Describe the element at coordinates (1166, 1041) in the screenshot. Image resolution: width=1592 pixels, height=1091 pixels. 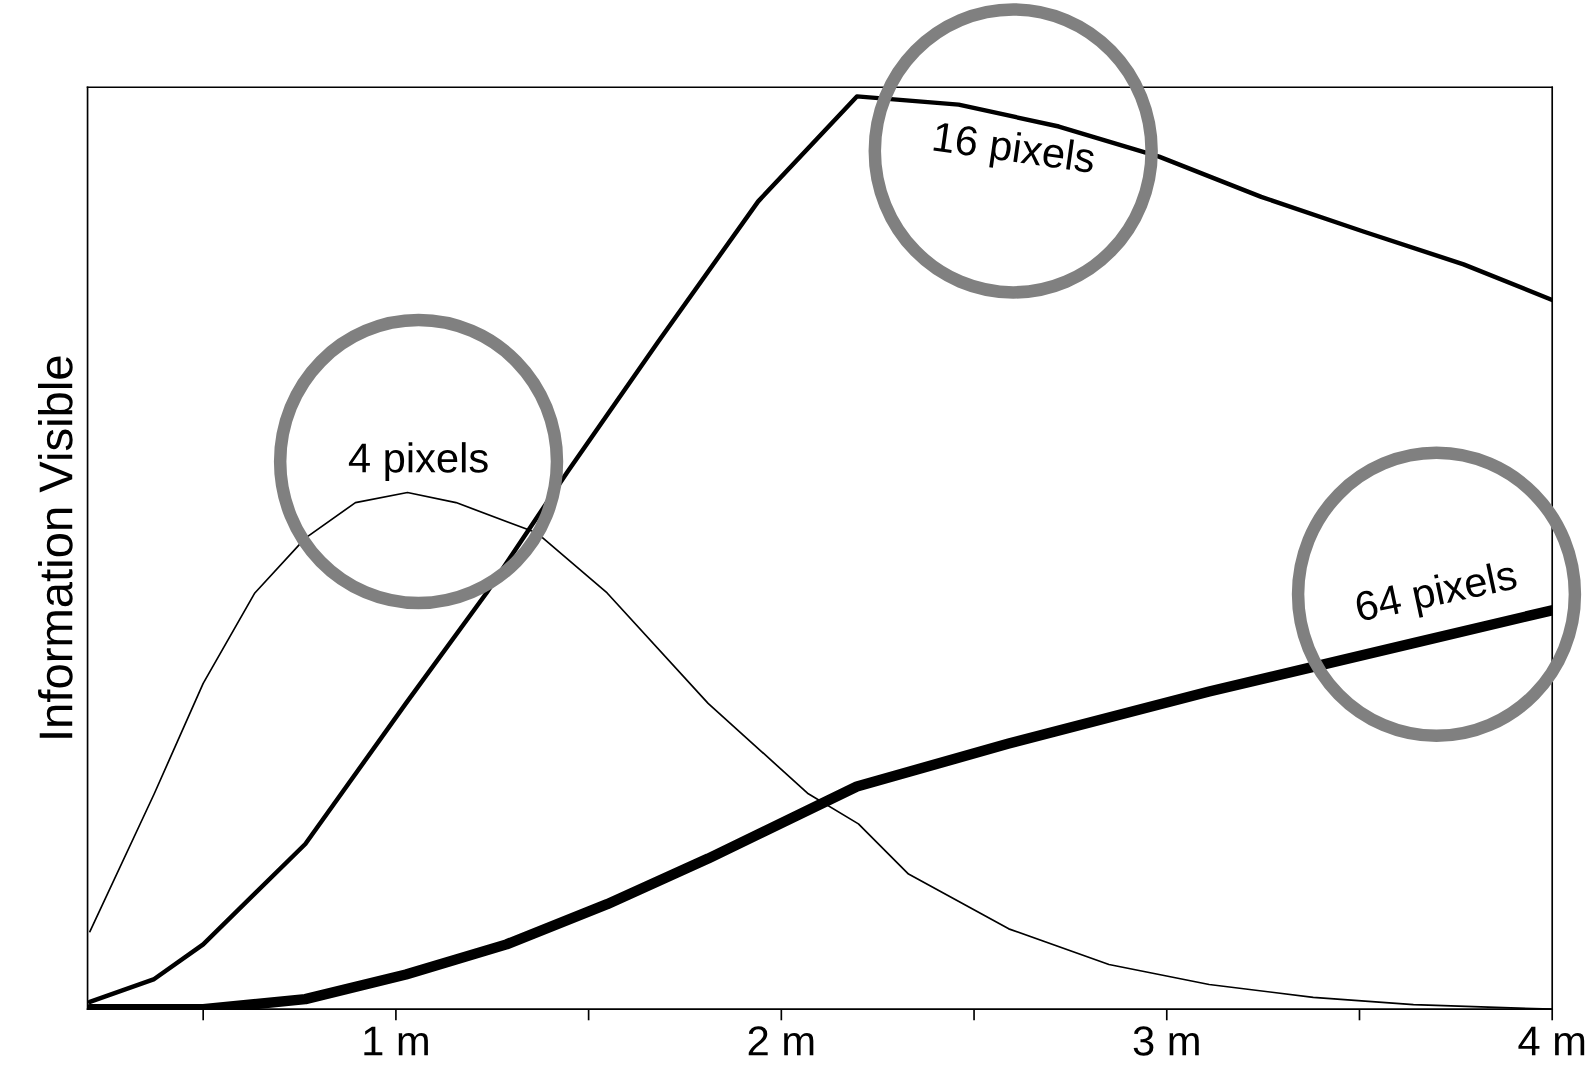
I see `x-tick-label: 3 m` at that location.